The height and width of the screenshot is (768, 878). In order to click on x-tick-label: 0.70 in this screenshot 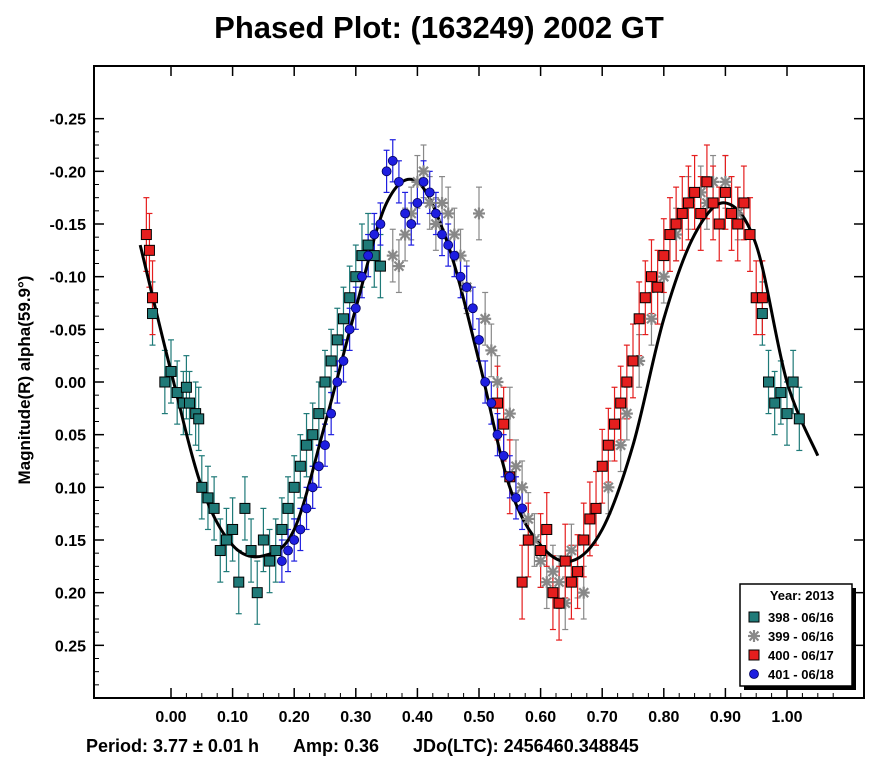, I will do `click(602, 717)`.